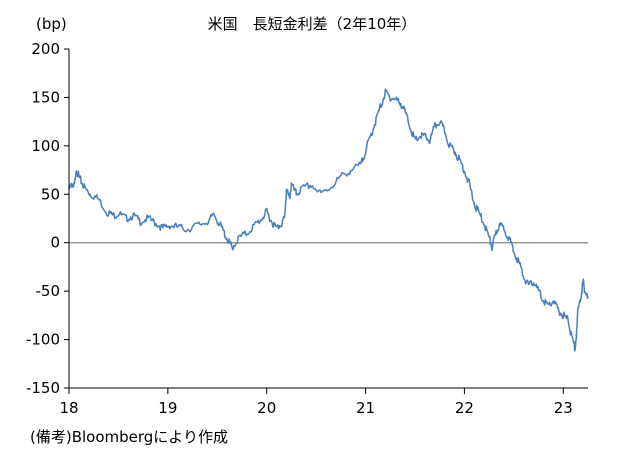  What do you see at coordinates (316, 402) in the screenshot?
I see `x-axis: 18 19 20 21 22 23` at bounding box center [316, 402].